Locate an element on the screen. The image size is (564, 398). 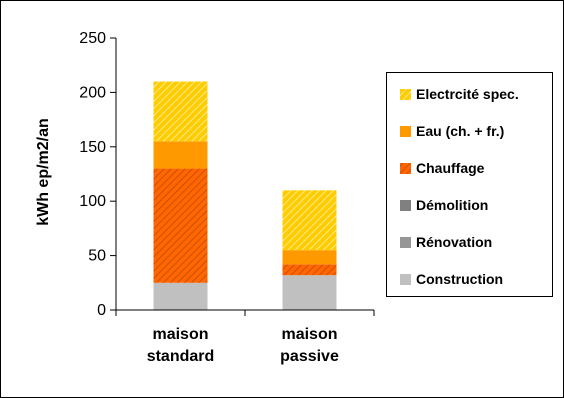
legend-label: Démolition is located at coordinates (452, 205).